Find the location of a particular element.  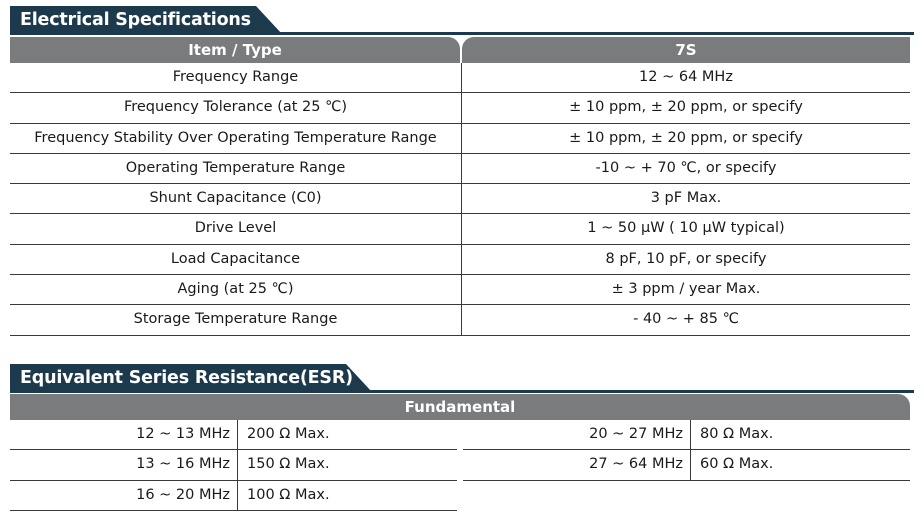

spec-item: Storage Temperature Range is located at coordinates (236, 320).